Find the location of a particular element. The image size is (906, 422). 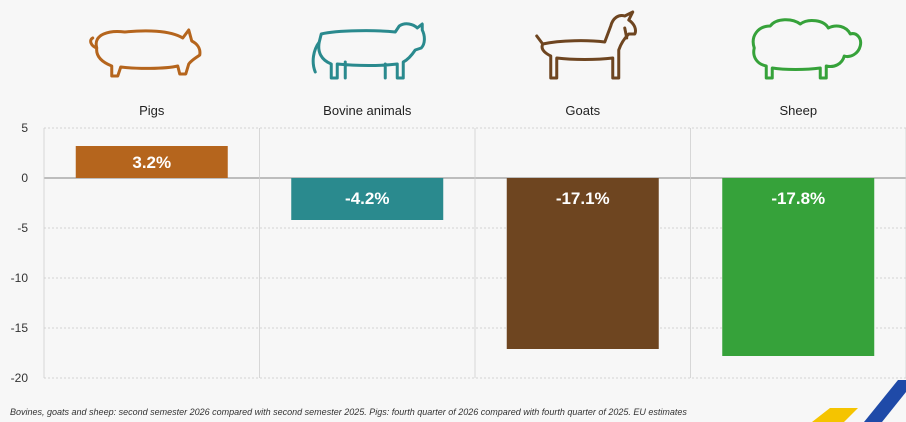

goat-icon-outline is located at coordinates (586, 45).